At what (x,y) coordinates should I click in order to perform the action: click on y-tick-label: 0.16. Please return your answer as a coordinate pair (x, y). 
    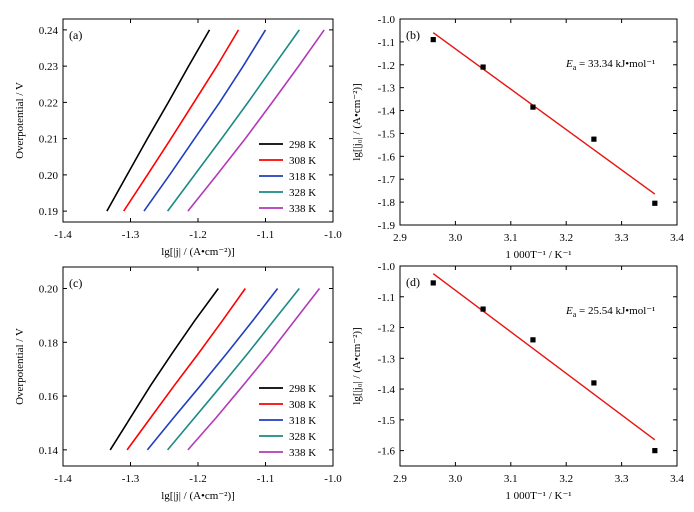
    Looking at the image, I should click on (49, 397).